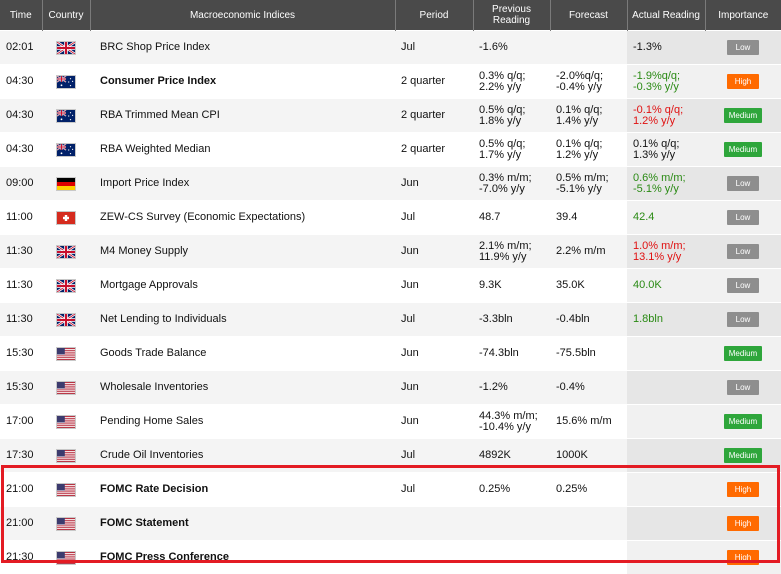  I want to click on value-line: -1.6%, so click(514, 47).